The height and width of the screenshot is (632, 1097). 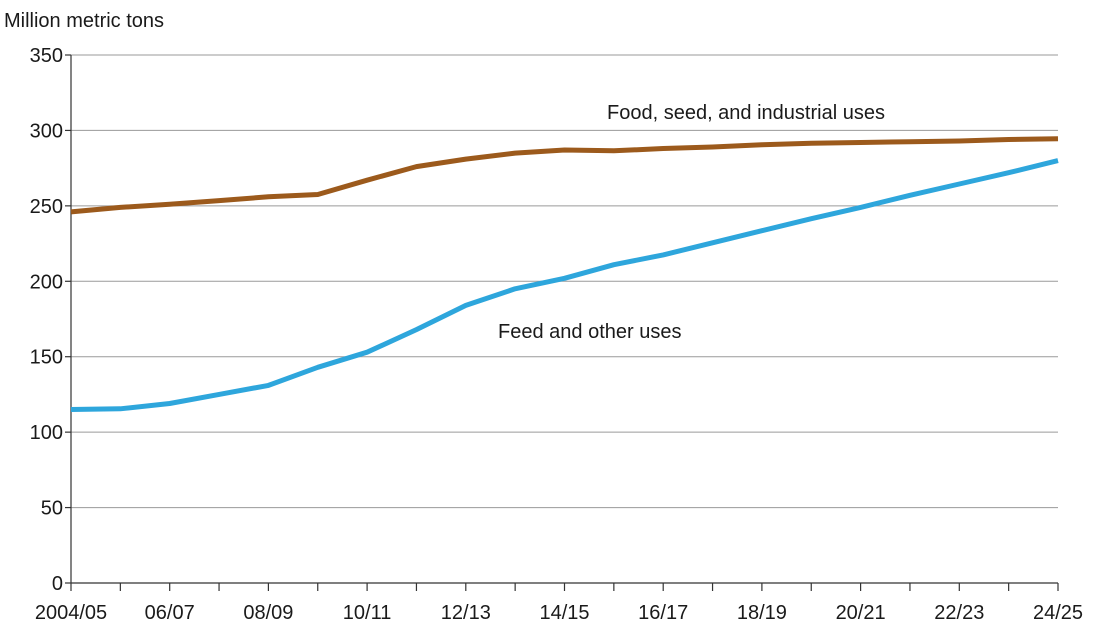 What do you see at coordinates (71, 613) in the screenshot?
I see `x-tick-label-0: 2004/05` at bounding box center [71, 613].